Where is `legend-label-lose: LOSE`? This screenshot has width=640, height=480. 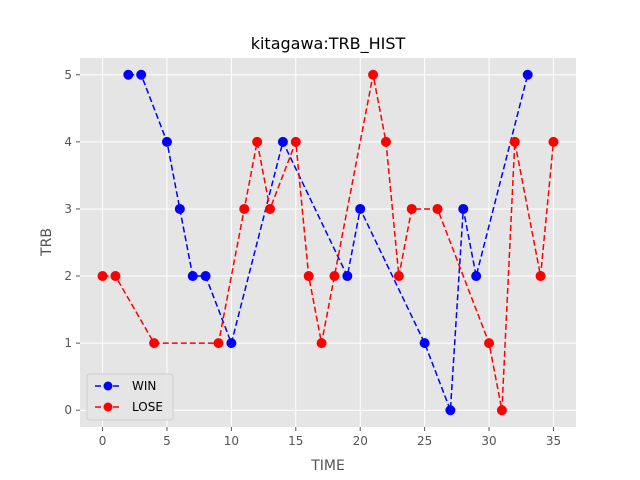 legend-label-lose: LOSE is located at coordinates (147, 407).